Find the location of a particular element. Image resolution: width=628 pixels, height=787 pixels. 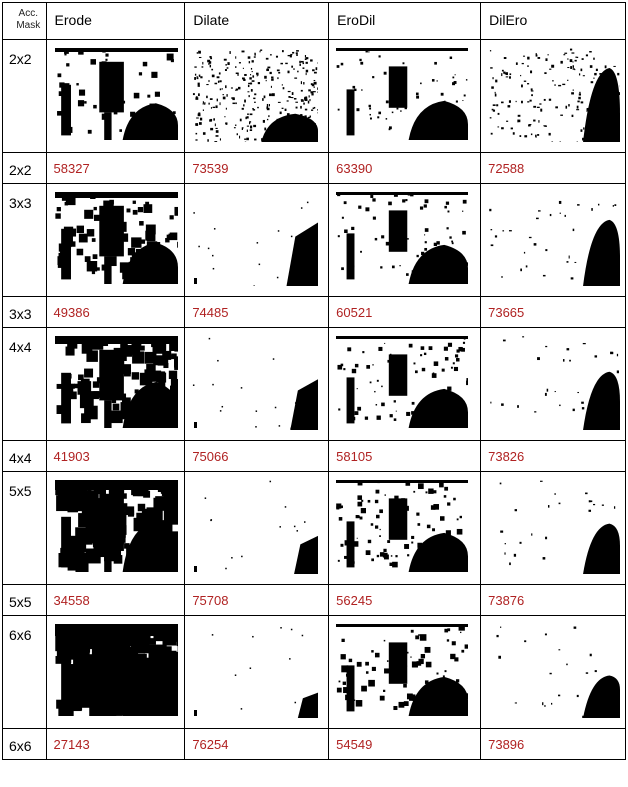

value-row: 5x5 34558 75708 56245 73876 is located at coordinates (314, 600).